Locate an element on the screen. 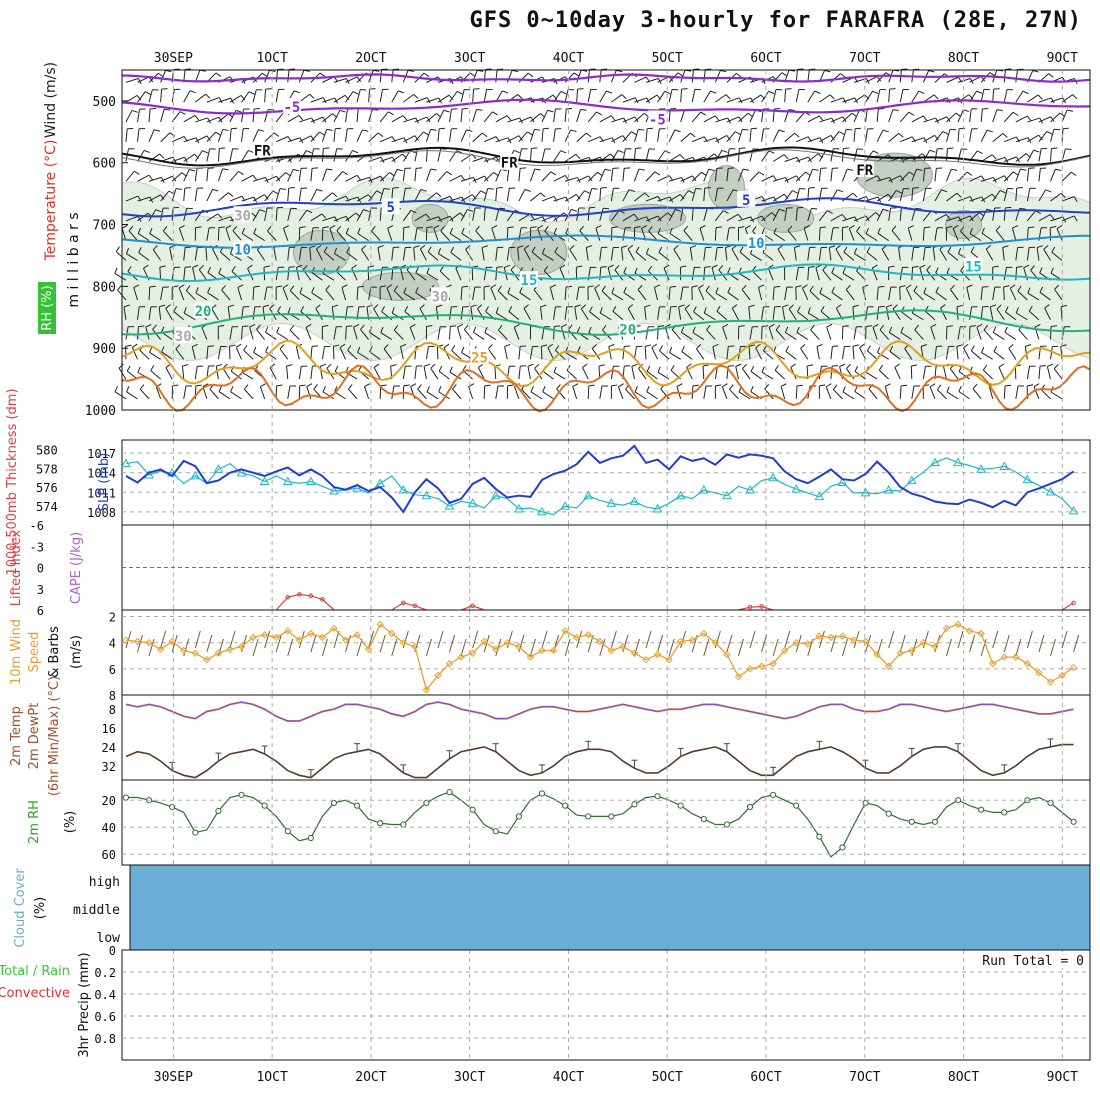 This screenshot has height=1100, width=1100. x-tick-top-2OCT: 2OCT is located at coordinates (370, 58).